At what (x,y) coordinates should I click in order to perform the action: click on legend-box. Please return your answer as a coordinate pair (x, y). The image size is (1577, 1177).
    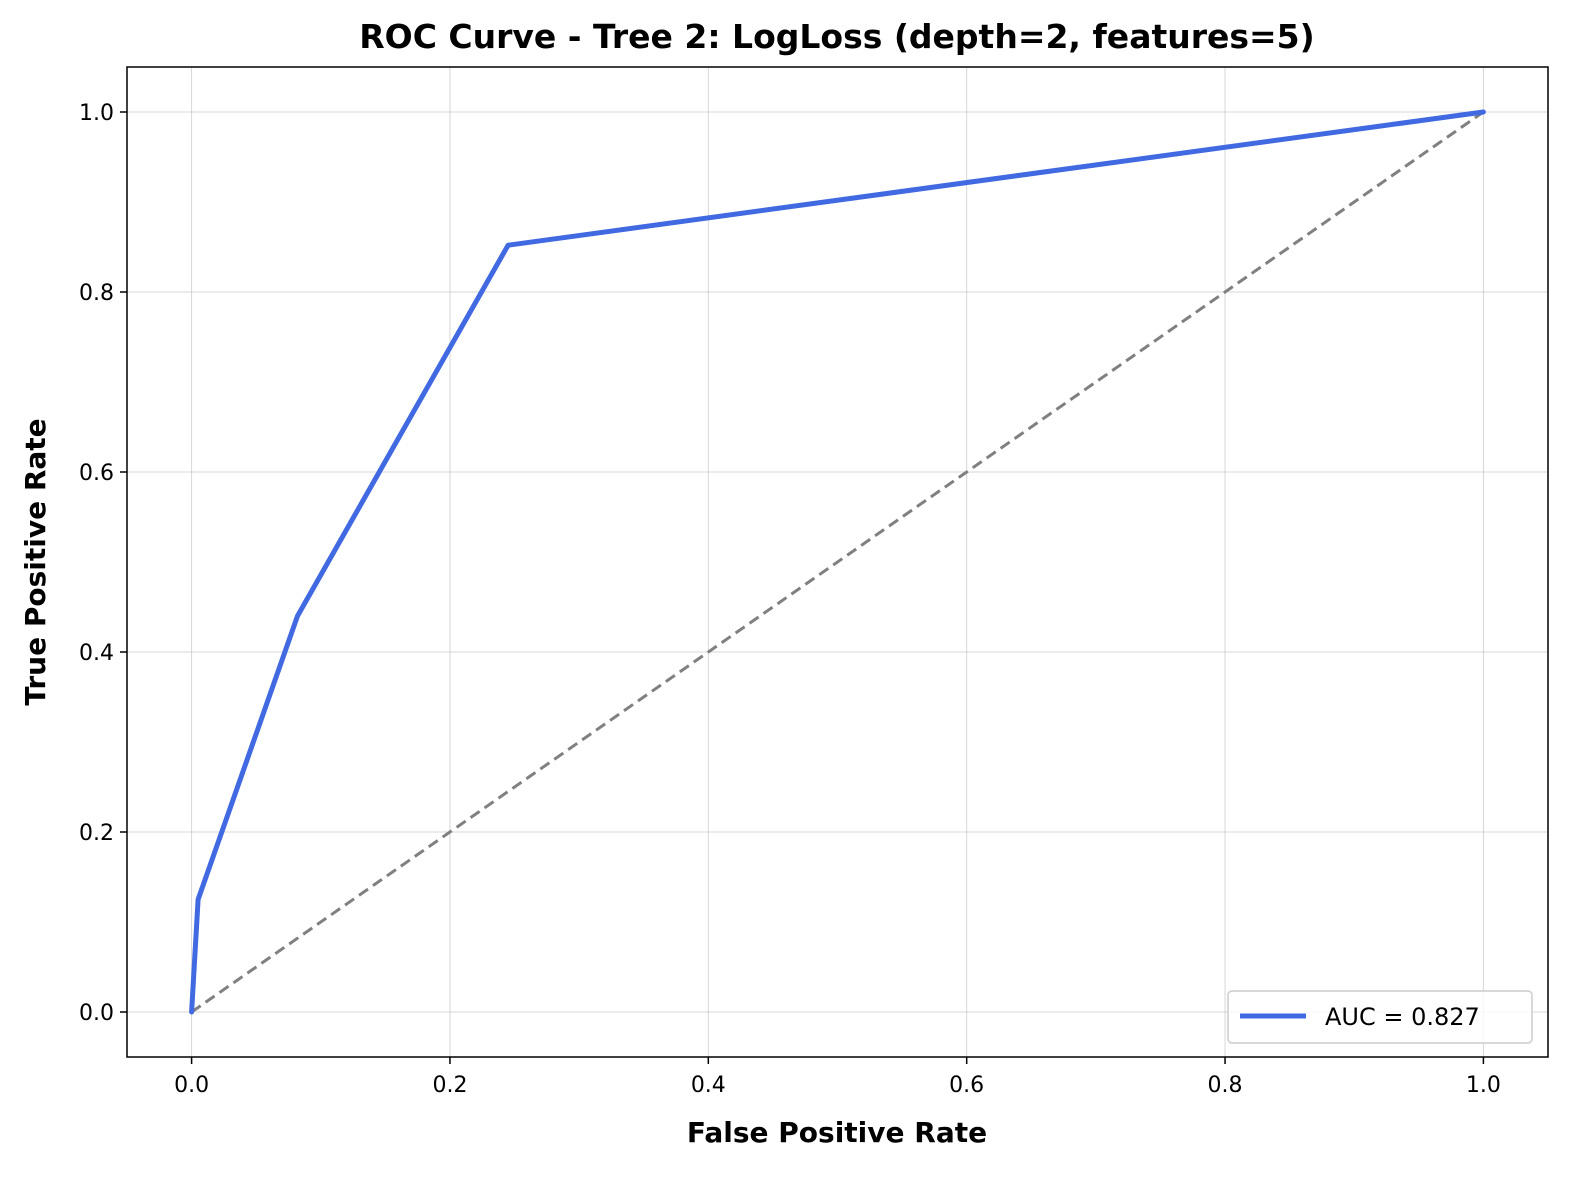
    Looking at the image, I should click on (1380, 1017).